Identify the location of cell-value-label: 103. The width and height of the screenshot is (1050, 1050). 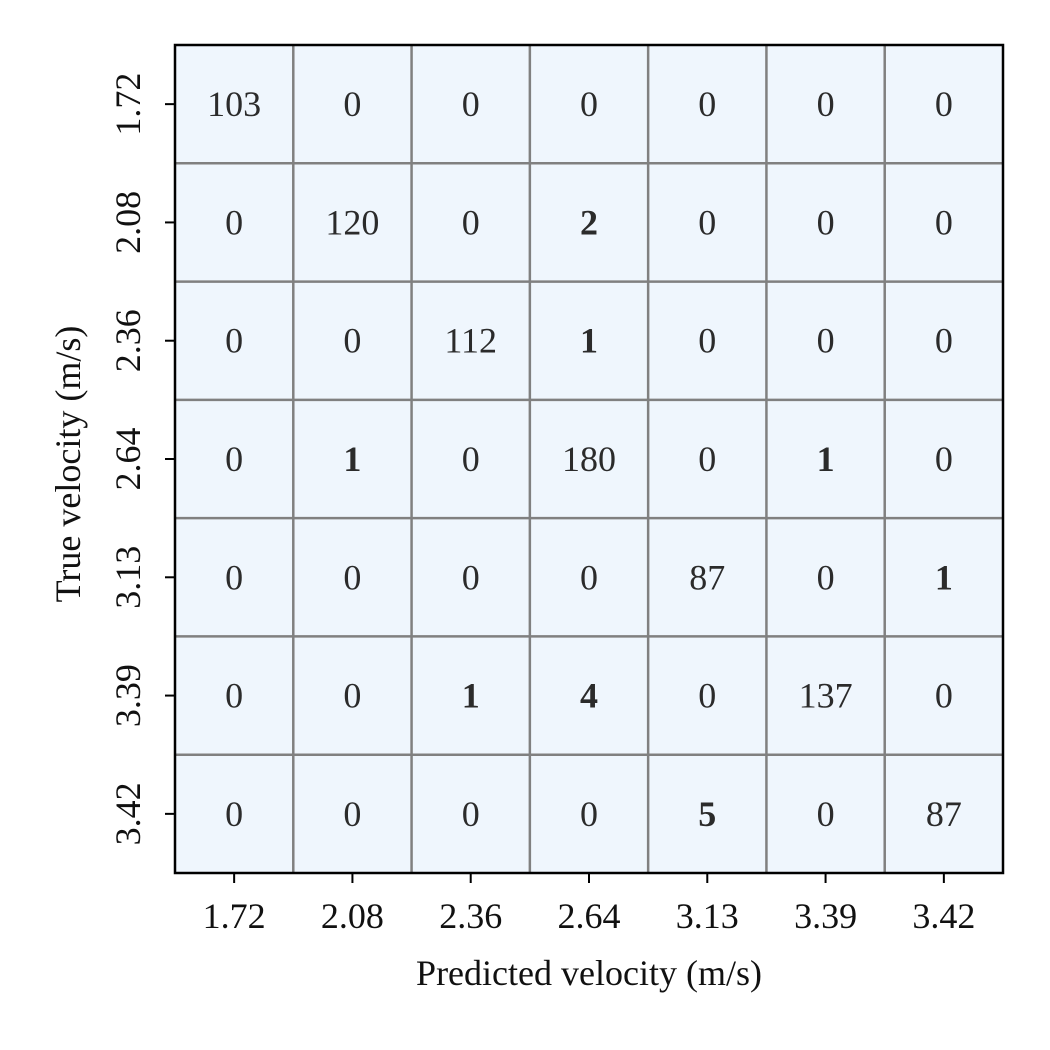
(234, 104).